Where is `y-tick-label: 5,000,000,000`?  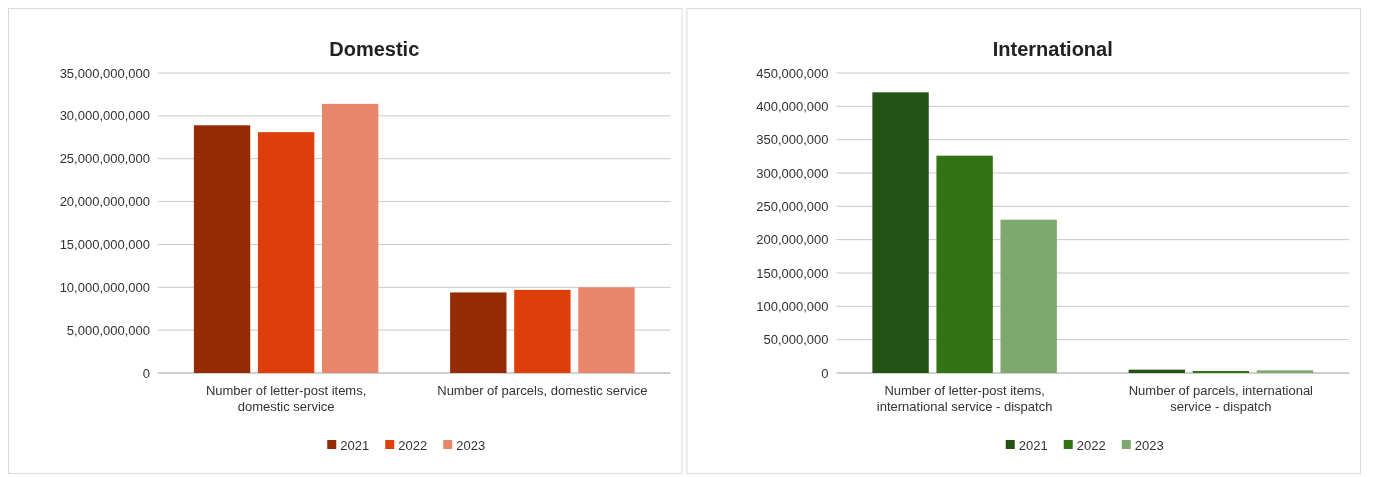
y-tick-label: 5,000,000,000 is located at coordinates (108, 330).